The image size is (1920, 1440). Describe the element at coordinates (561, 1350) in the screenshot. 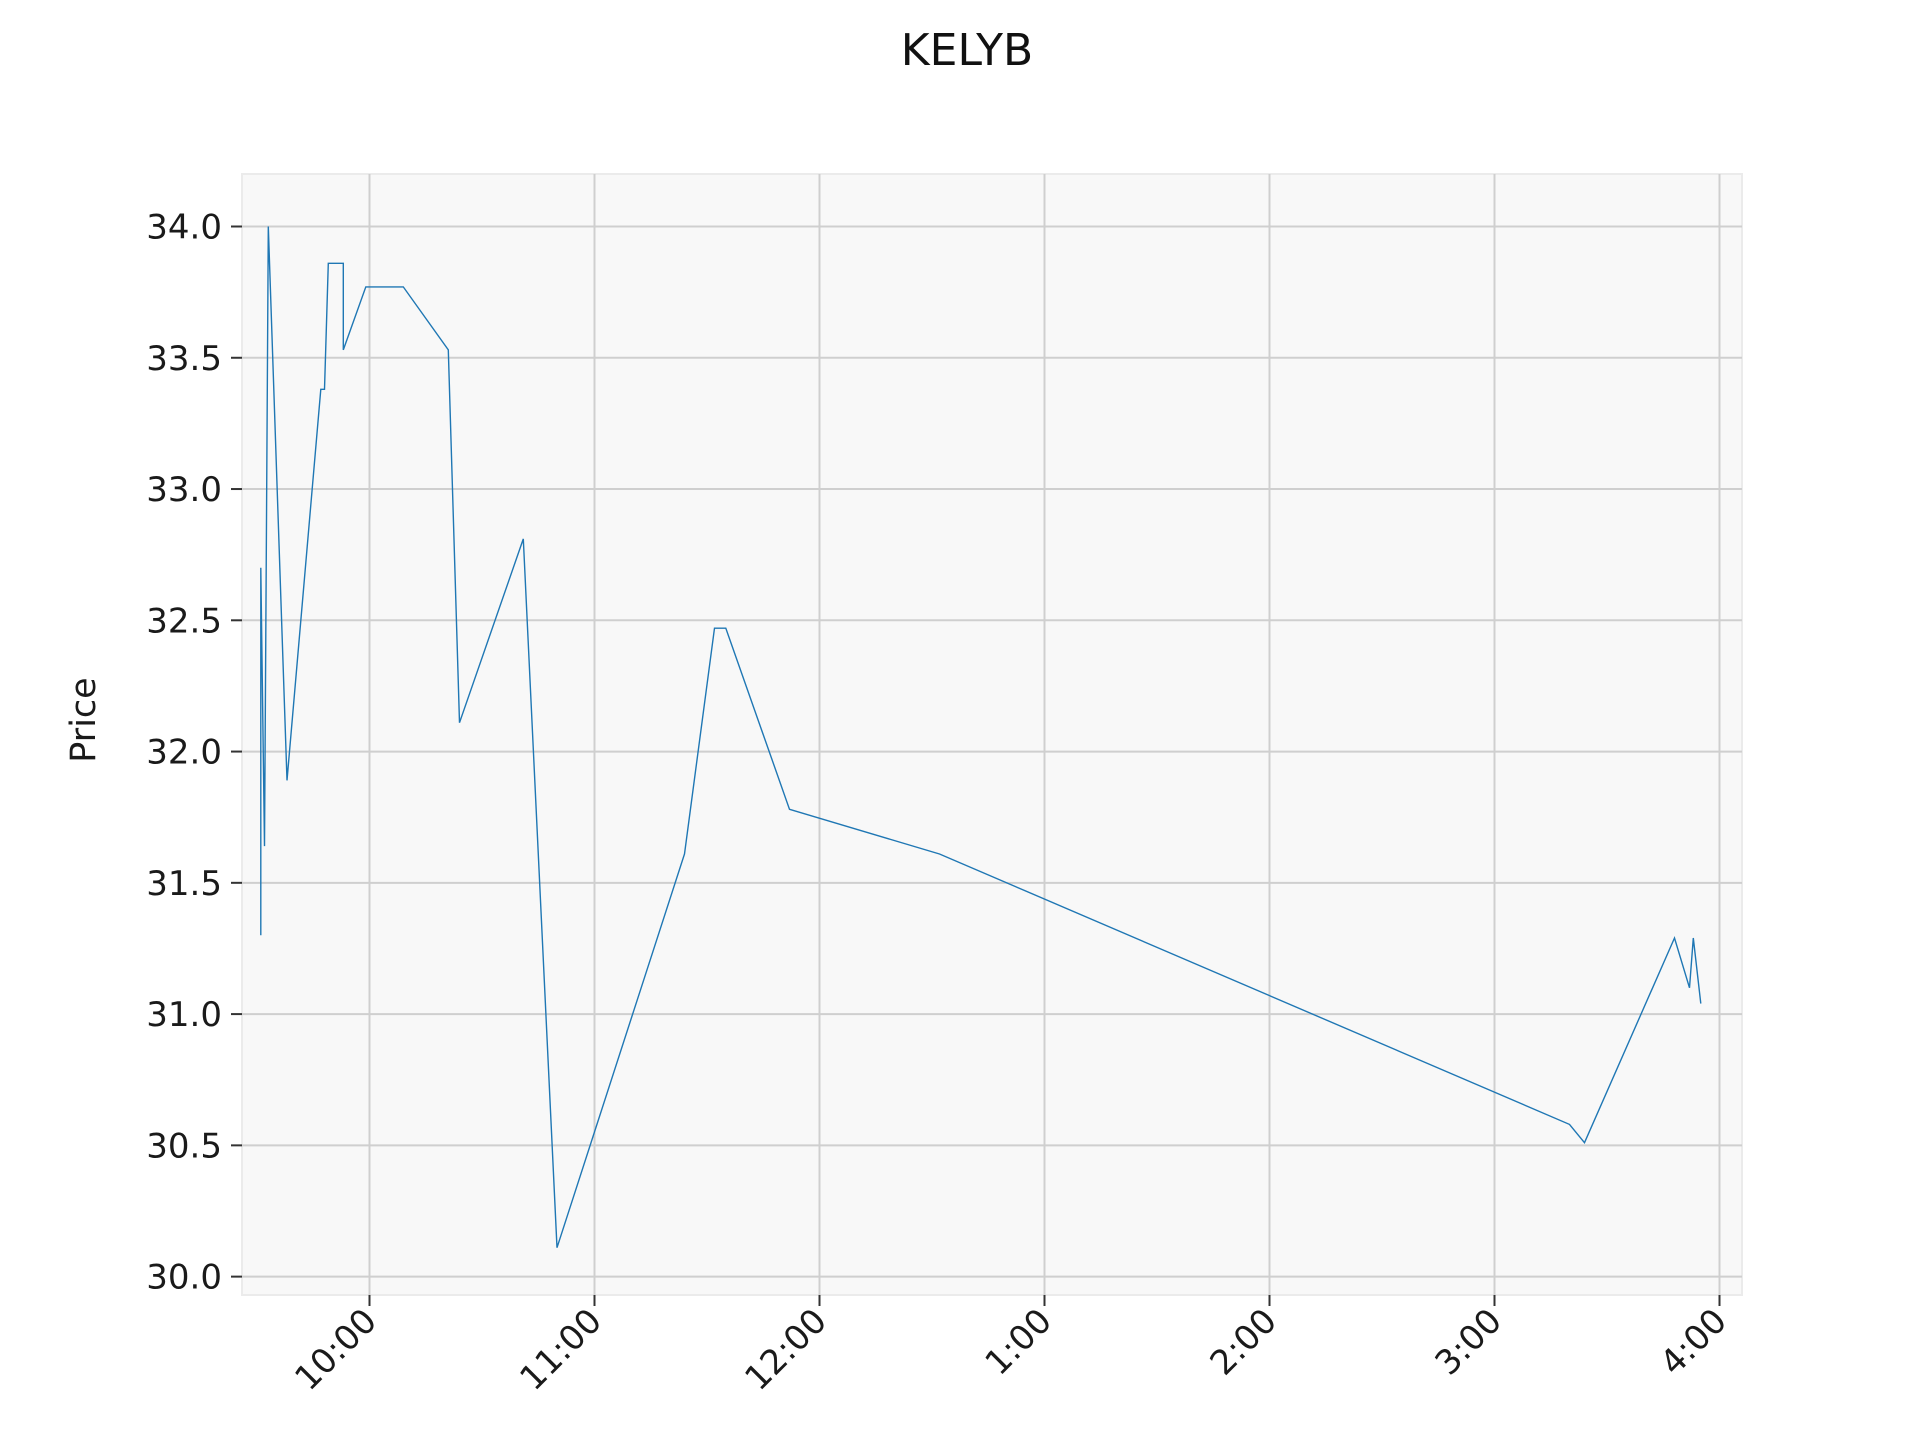

I see `x-tick-label: 11:00` at that location.